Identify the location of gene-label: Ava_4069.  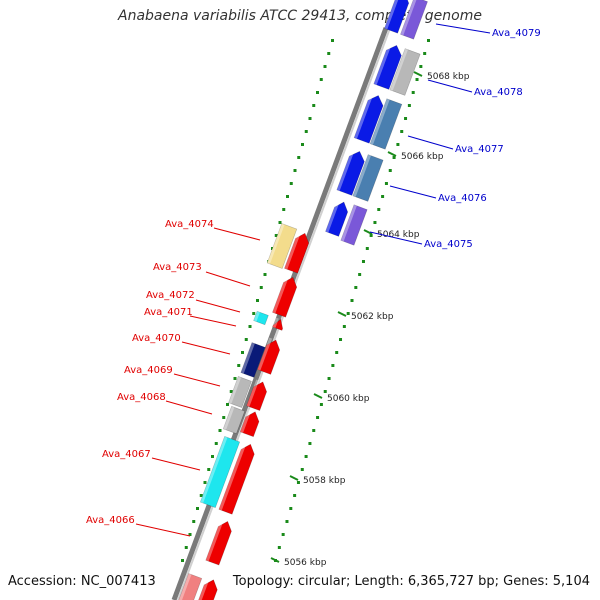
(148, 370).